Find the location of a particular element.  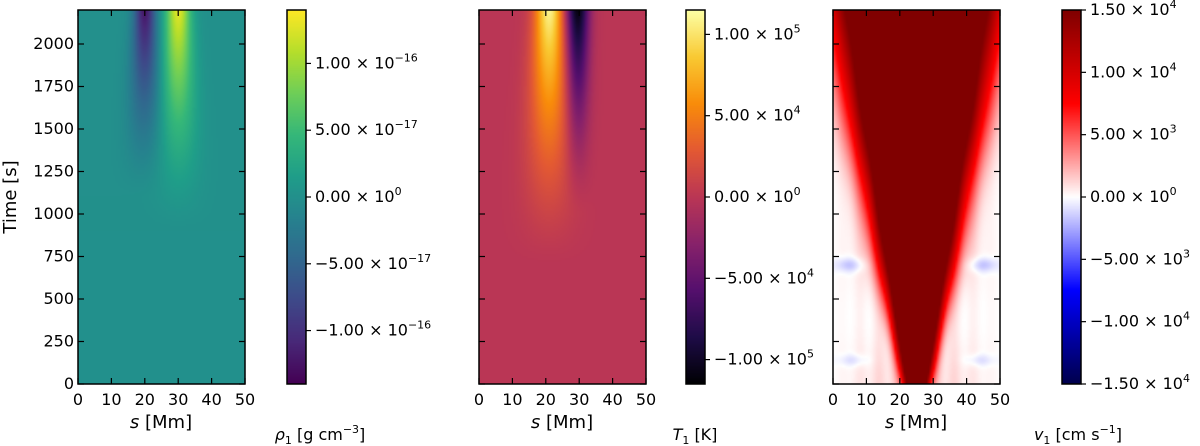

temperature-heatmap is located at coordinates (562, 197).